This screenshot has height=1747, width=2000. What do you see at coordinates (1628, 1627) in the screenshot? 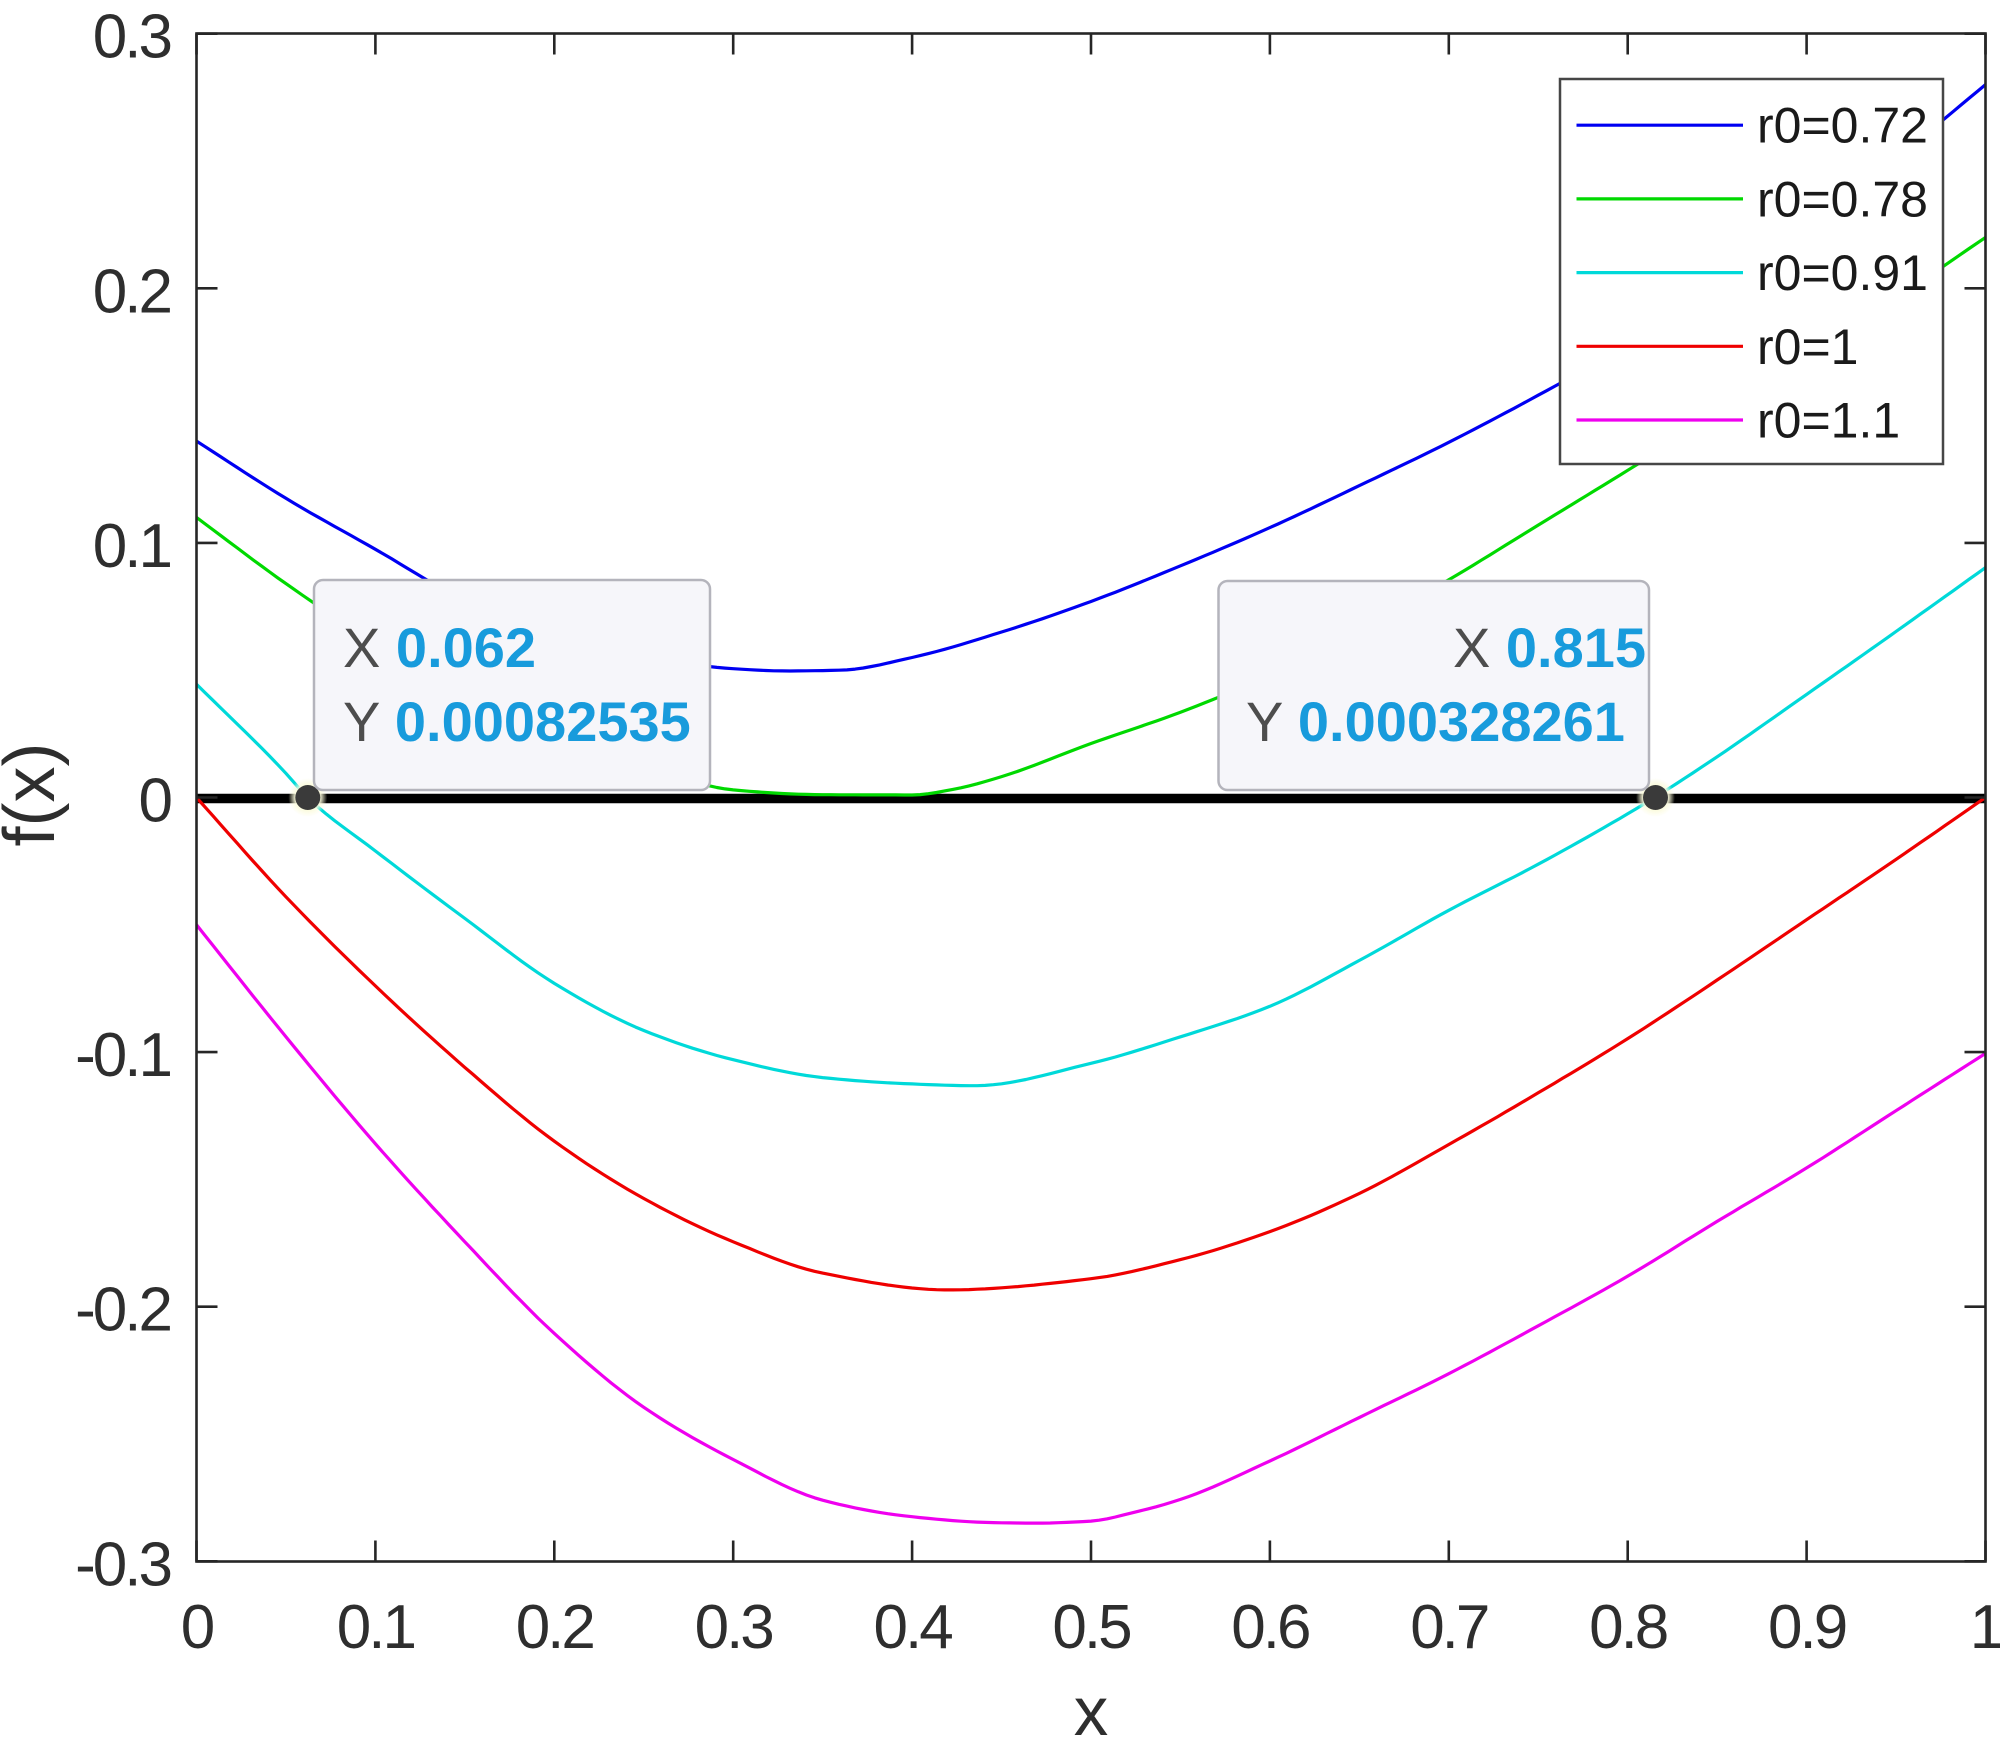
I see `svg-text: 0.8` at bounding box center [1628, 1627].